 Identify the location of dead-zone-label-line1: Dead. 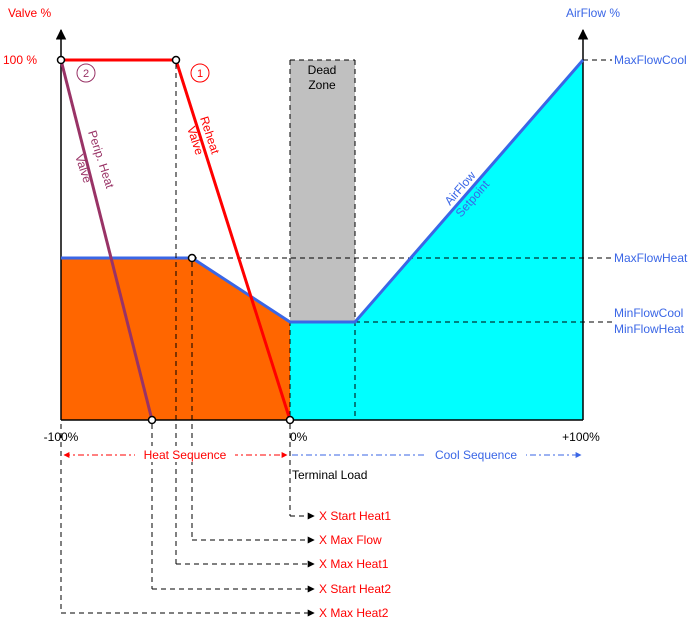
(322, 70).